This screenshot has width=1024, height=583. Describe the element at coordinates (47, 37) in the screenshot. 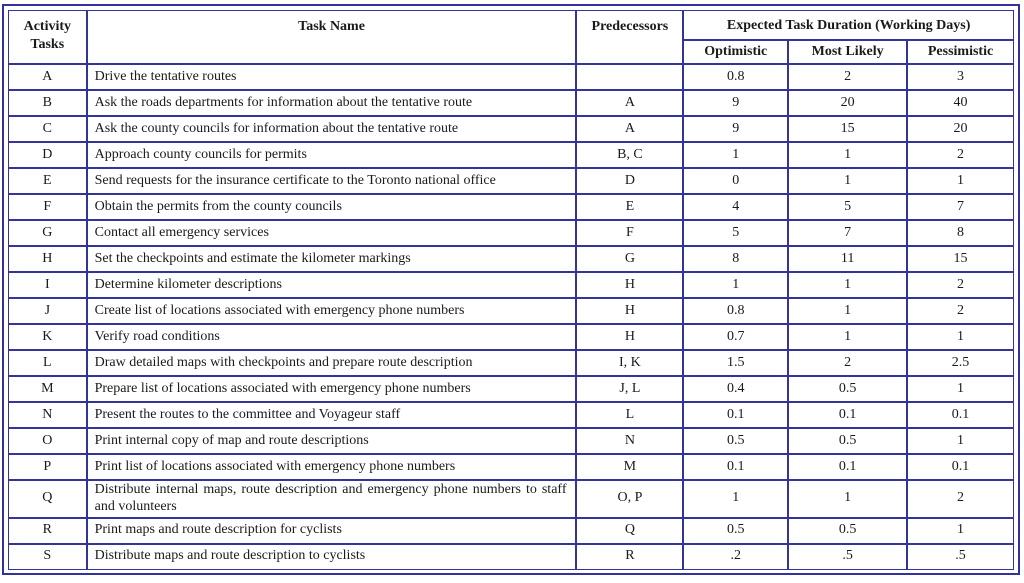

I see `col-header-activity-tasks: Activity Tasks` at that location.